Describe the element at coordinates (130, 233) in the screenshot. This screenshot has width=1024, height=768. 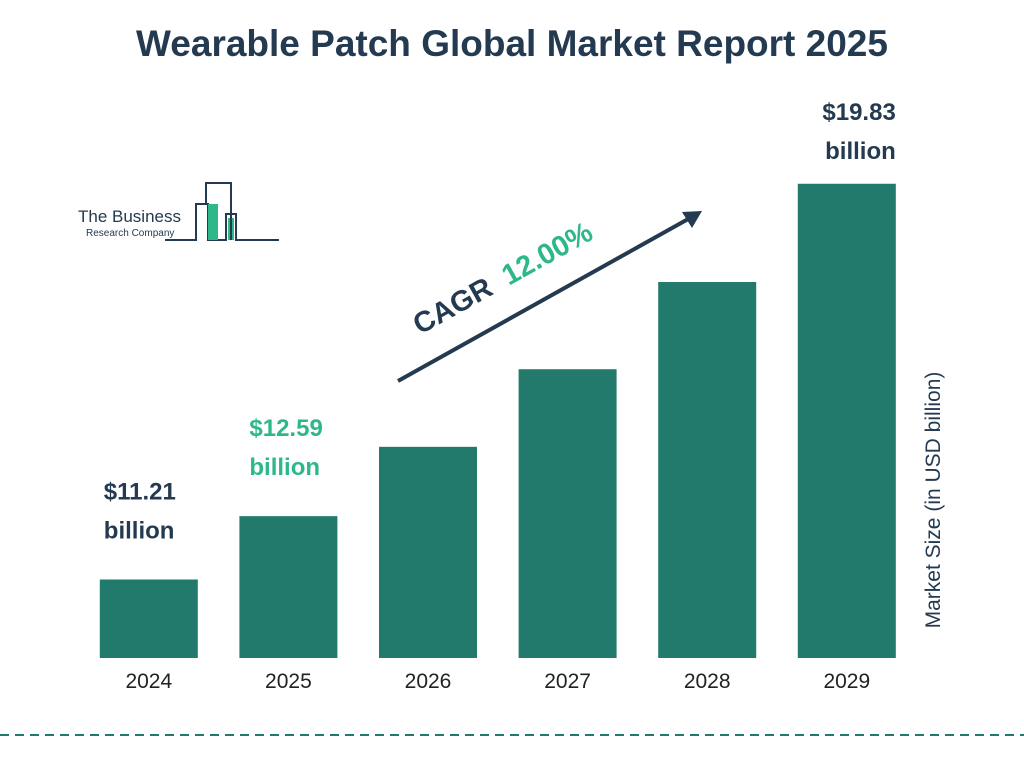
I see `logo-line2: Research Company` at that location.